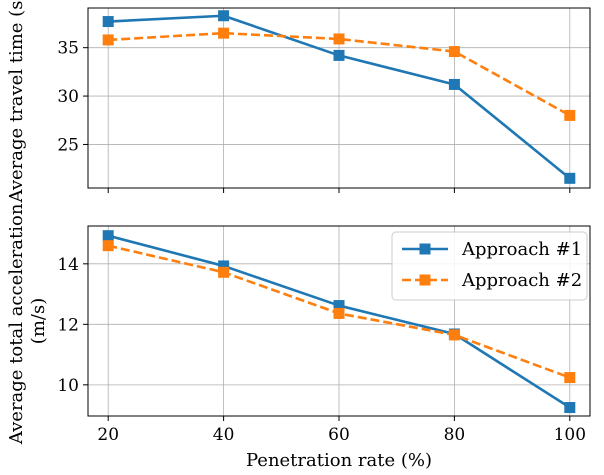  I want to click on x-tick-label: 80, so click(455, 435).